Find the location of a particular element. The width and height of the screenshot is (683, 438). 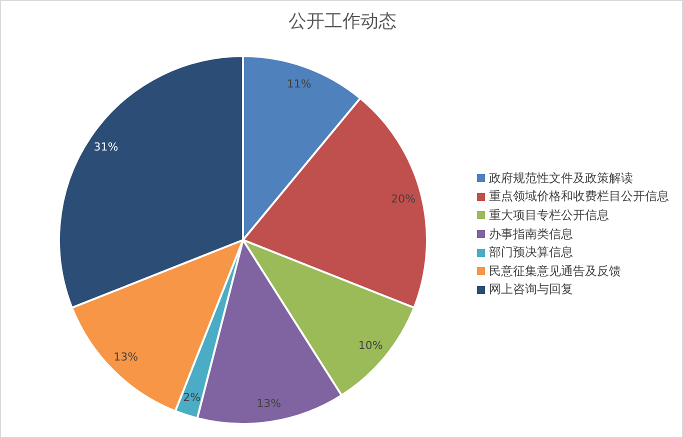

data-label: 20% is located at coordinates (403, 199).